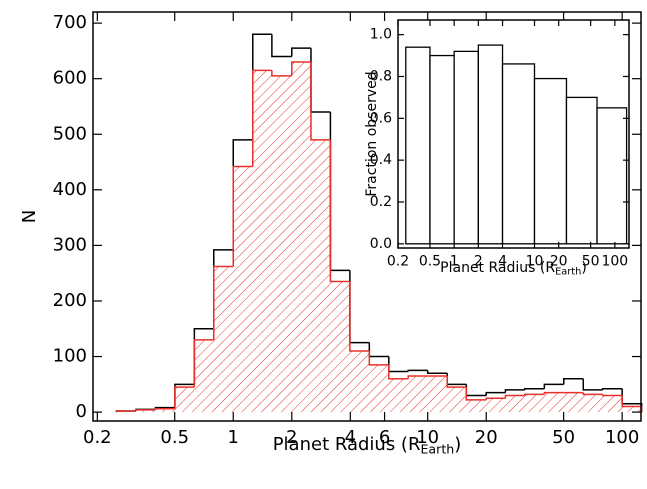 Image resolution: width=647 pixels, height=489 pixels. Describe the element at coordinates (559, 261) in the screenshot. I see `x-tick-label: 20` at that location.